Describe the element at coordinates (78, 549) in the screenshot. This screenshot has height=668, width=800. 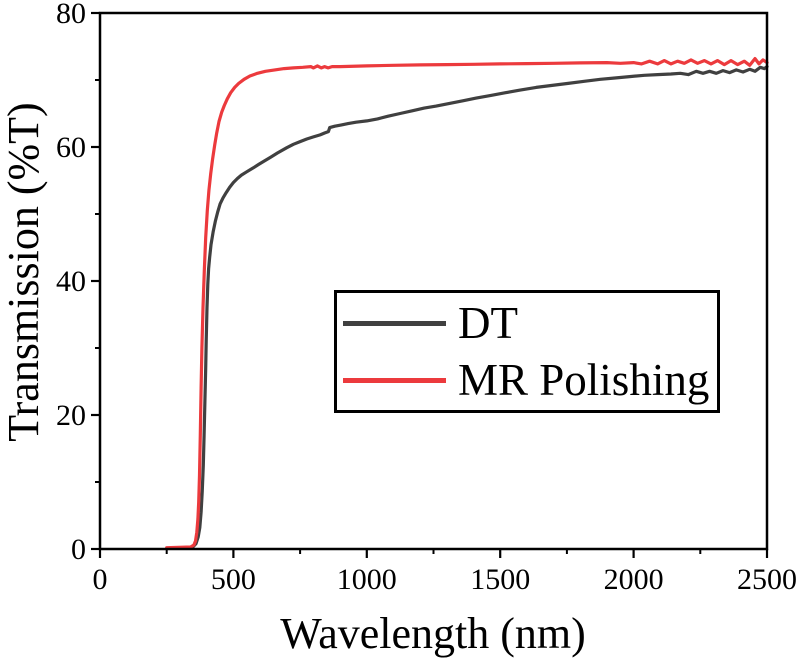
I see `y-tick-label: 0` at that location.